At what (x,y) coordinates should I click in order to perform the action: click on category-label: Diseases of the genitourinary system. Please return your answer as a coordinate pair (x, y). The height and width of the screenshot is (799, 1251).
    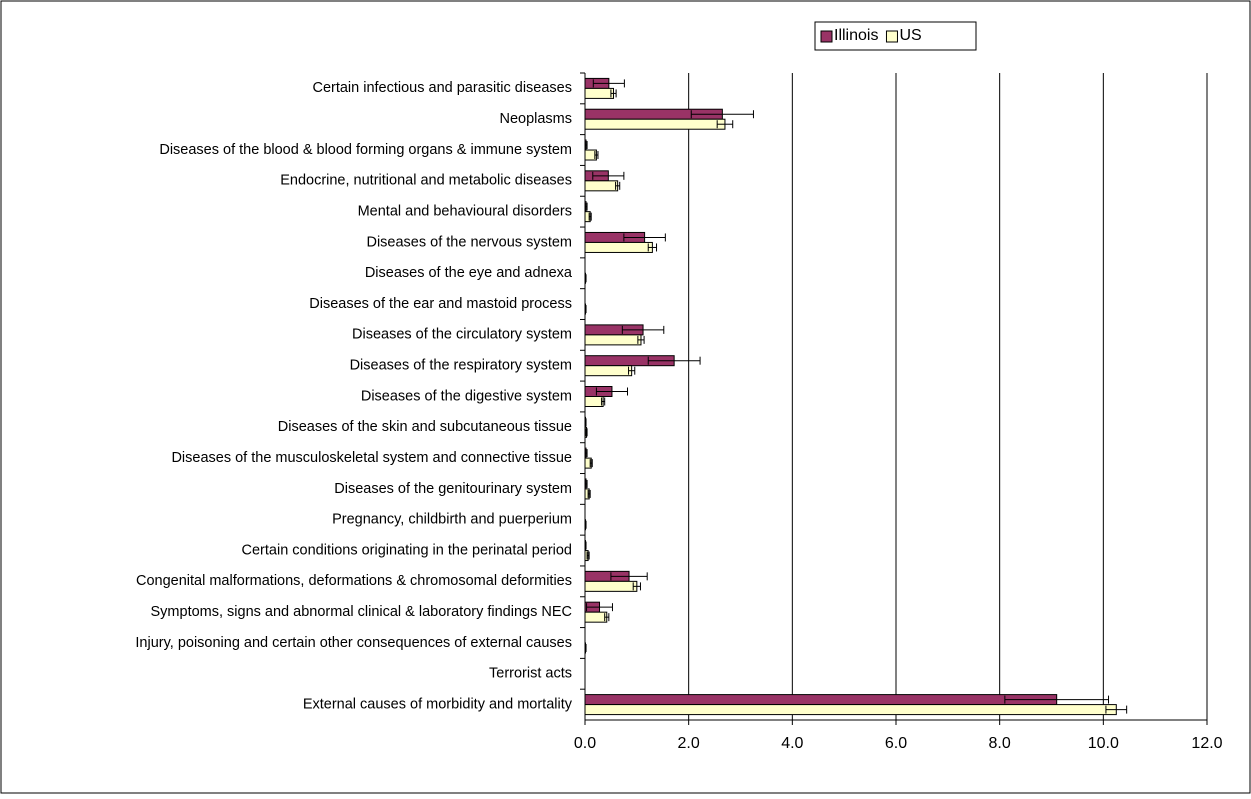
    Looking at the image, I should click on (453, 489).